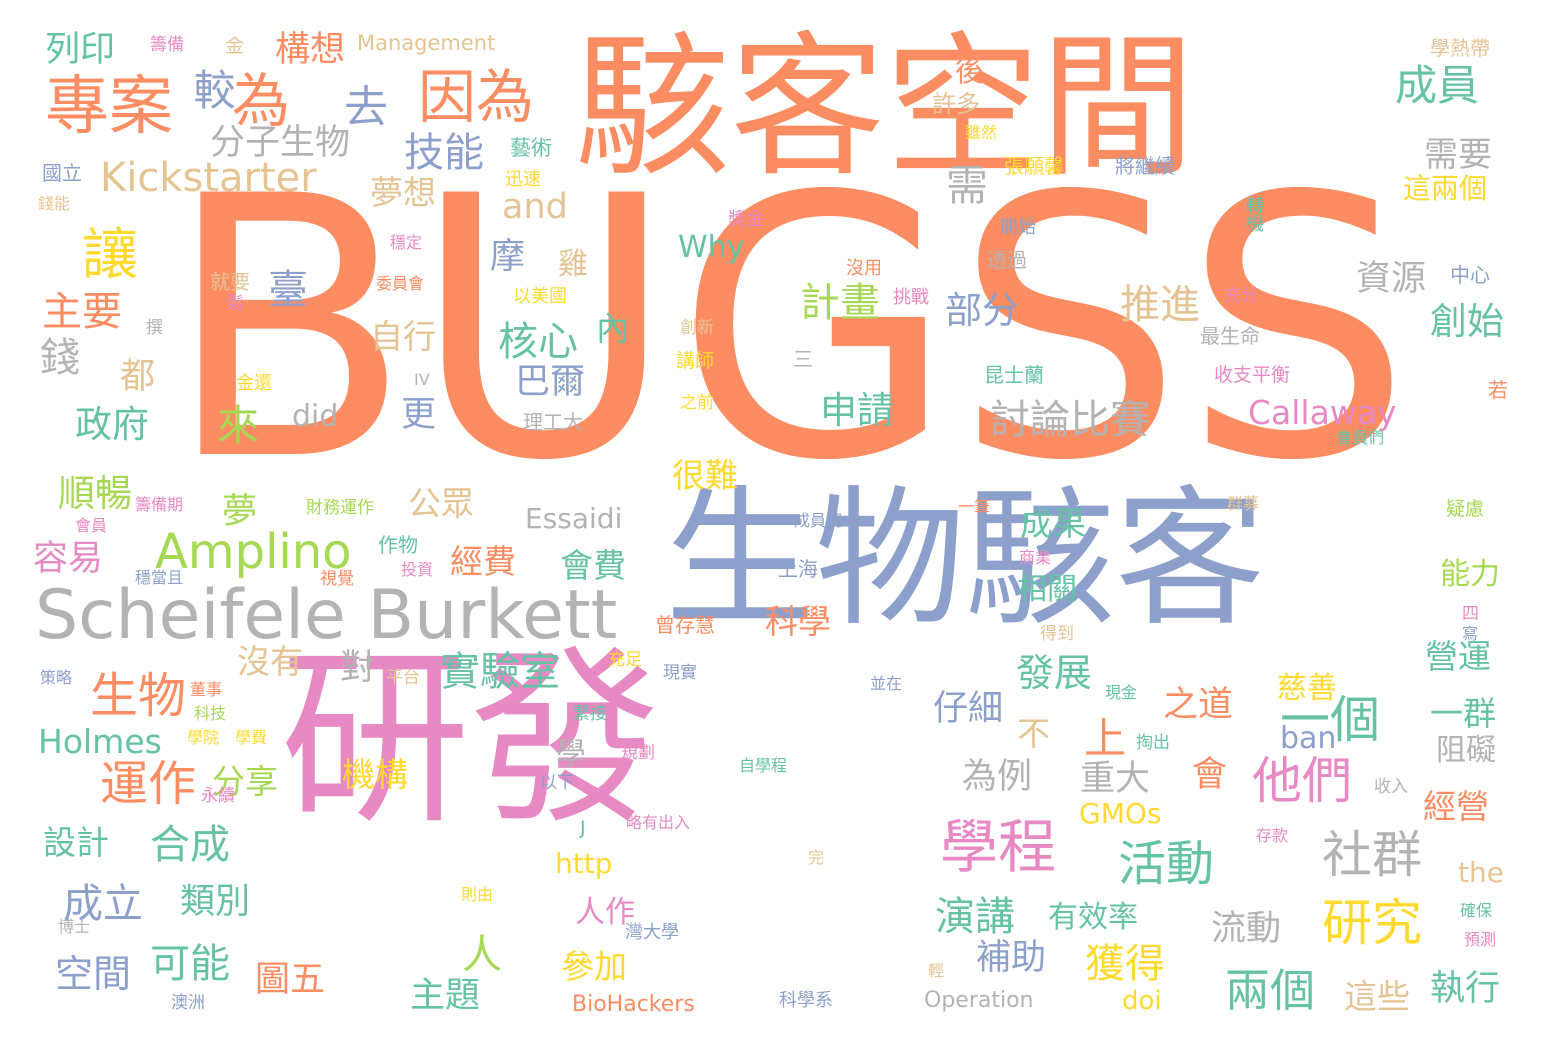 This screenshot has width=1548, height=1052. I want to click on cloud-word: J, so click(583, 828).